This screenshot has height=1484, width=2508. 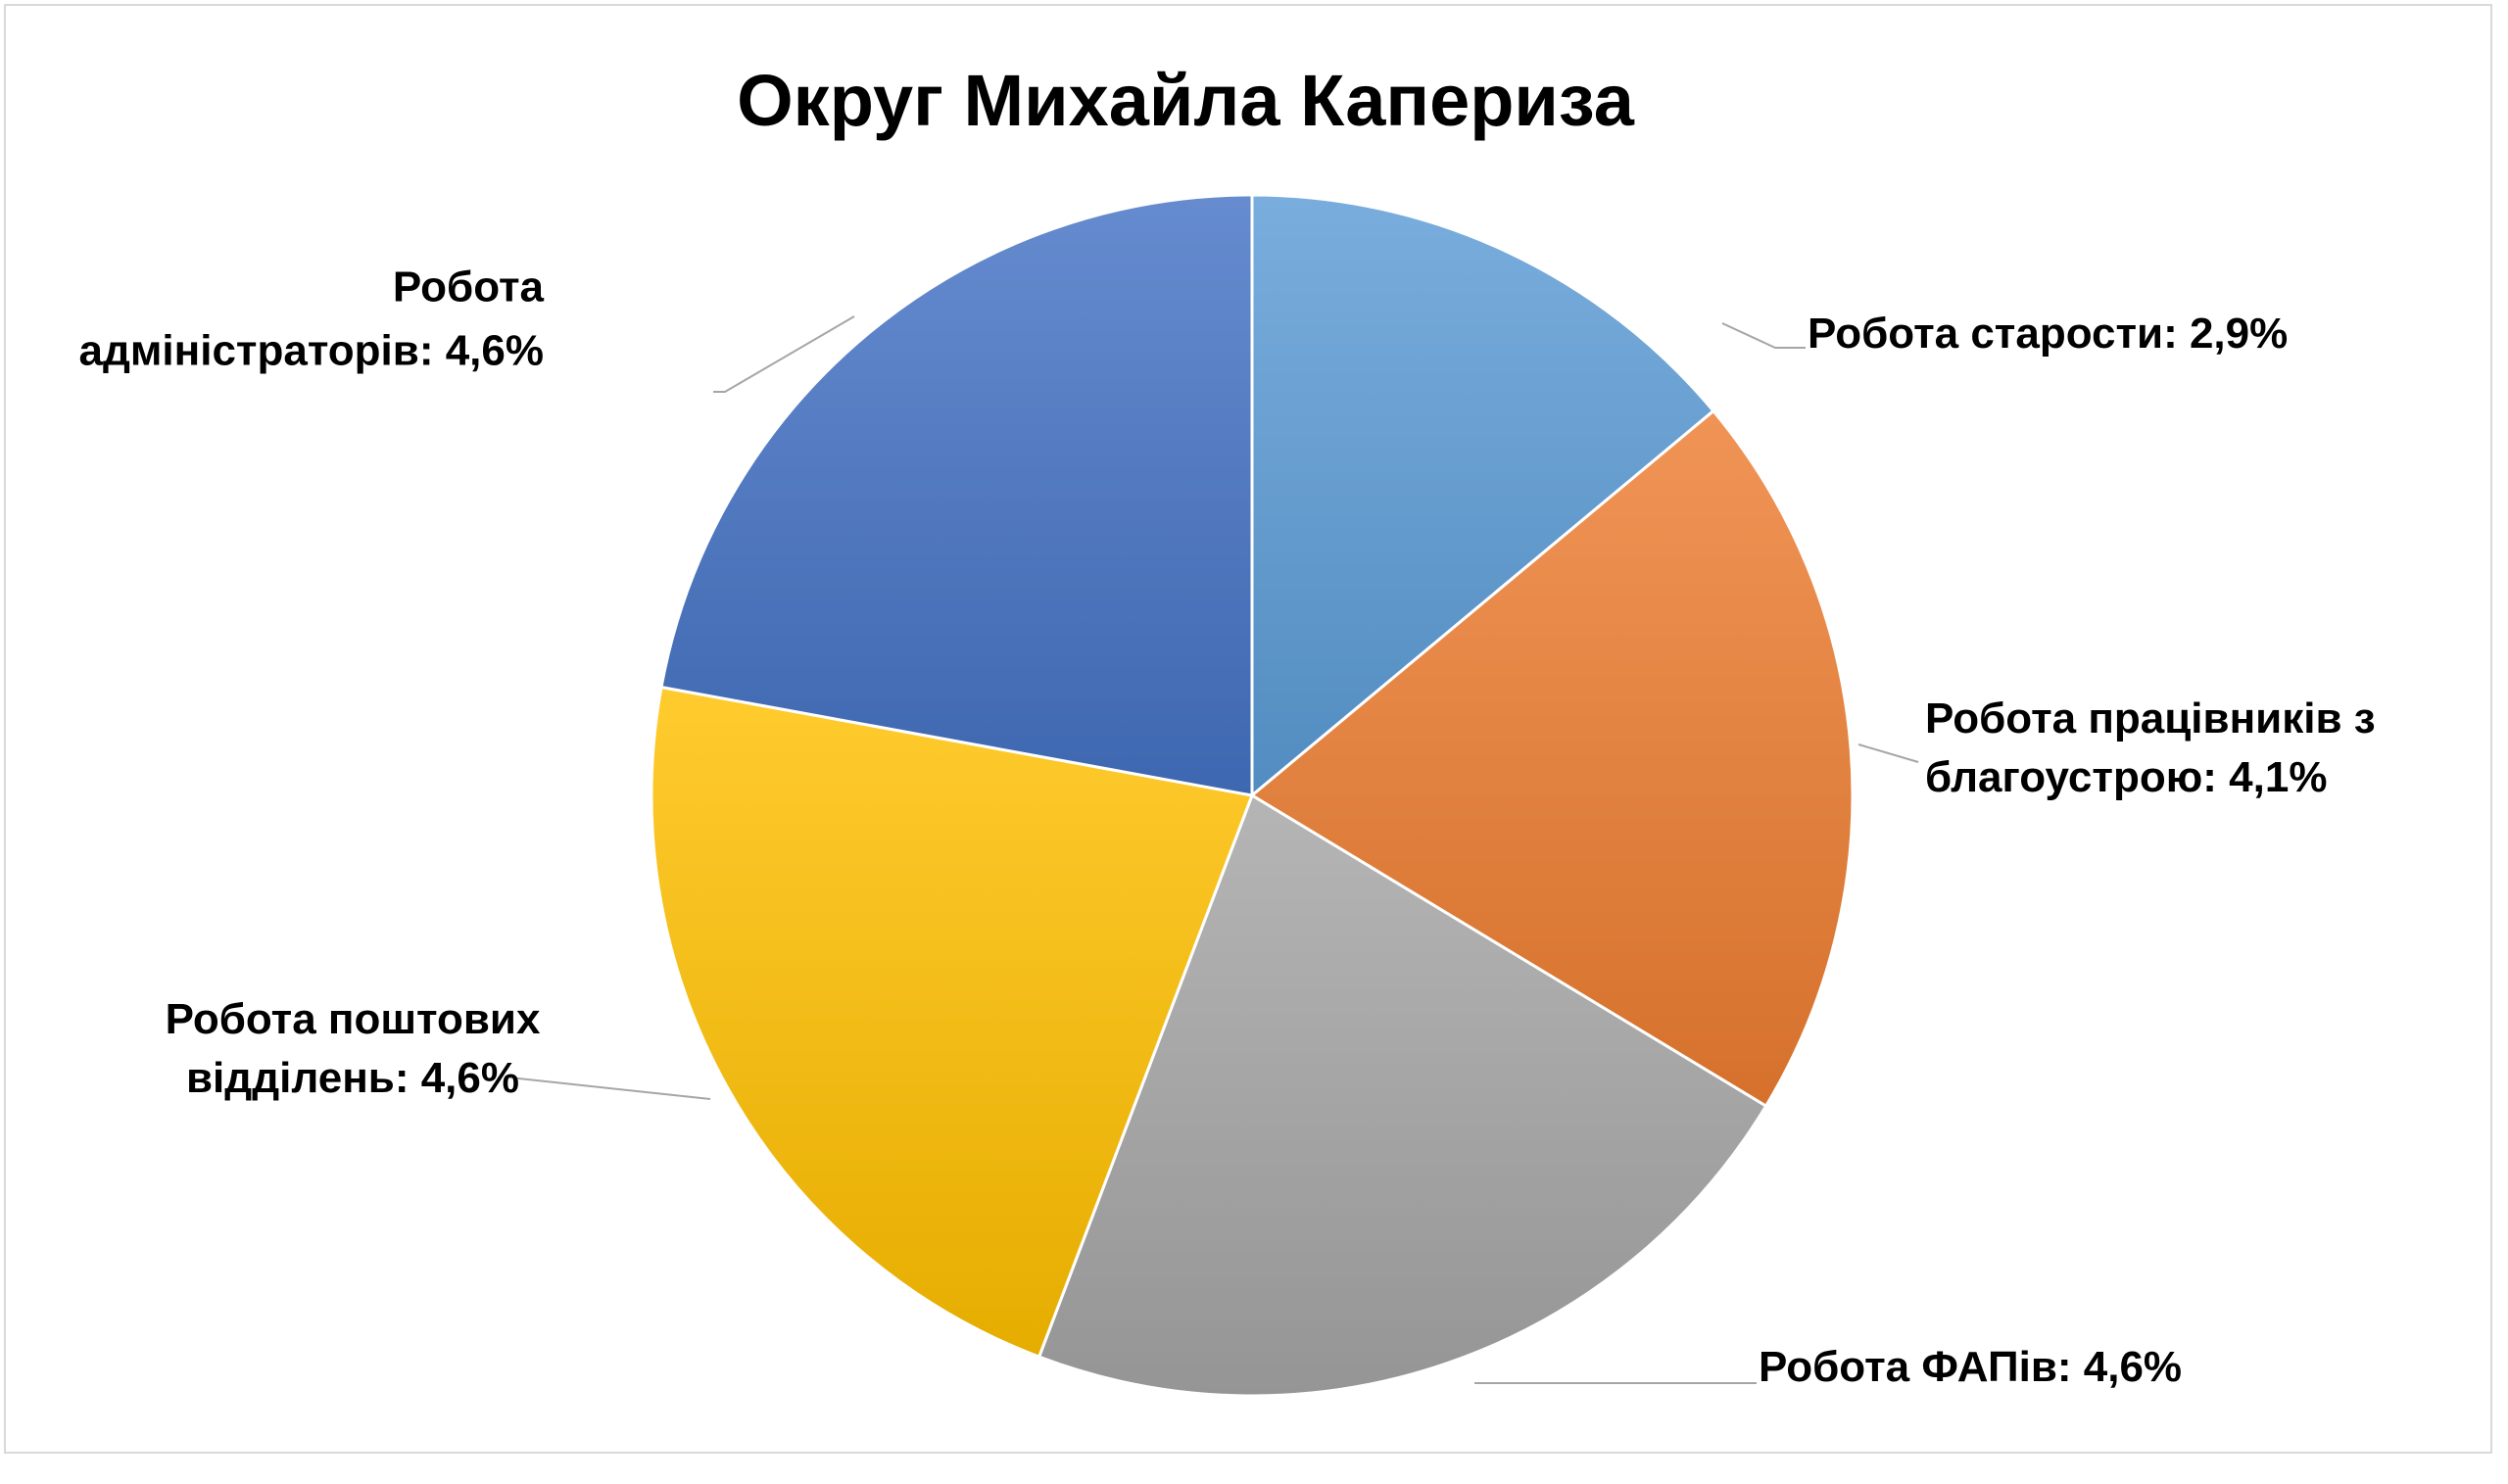 I want to click on data-label-line: відділень: 4,6%, so click(x=352, y=1078).